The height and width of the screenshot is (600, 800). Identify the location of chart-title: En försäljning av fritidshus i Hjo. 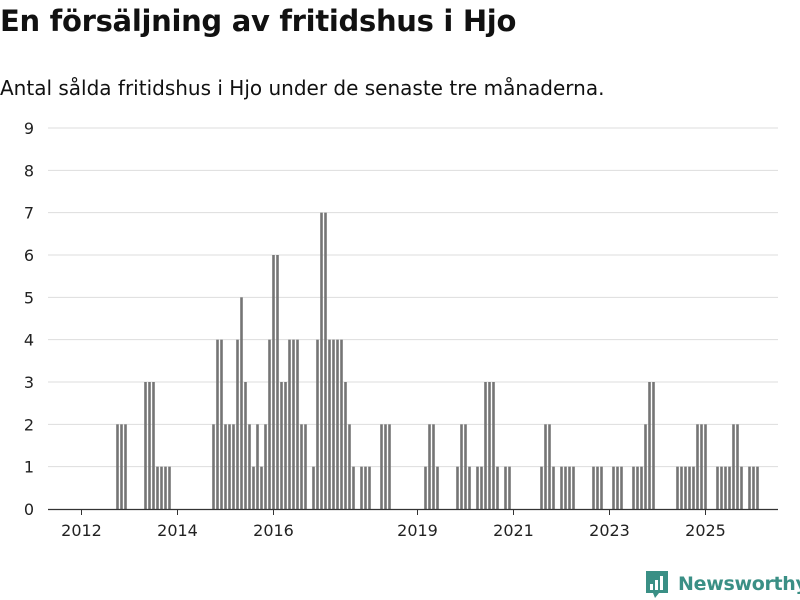
(258, 21).